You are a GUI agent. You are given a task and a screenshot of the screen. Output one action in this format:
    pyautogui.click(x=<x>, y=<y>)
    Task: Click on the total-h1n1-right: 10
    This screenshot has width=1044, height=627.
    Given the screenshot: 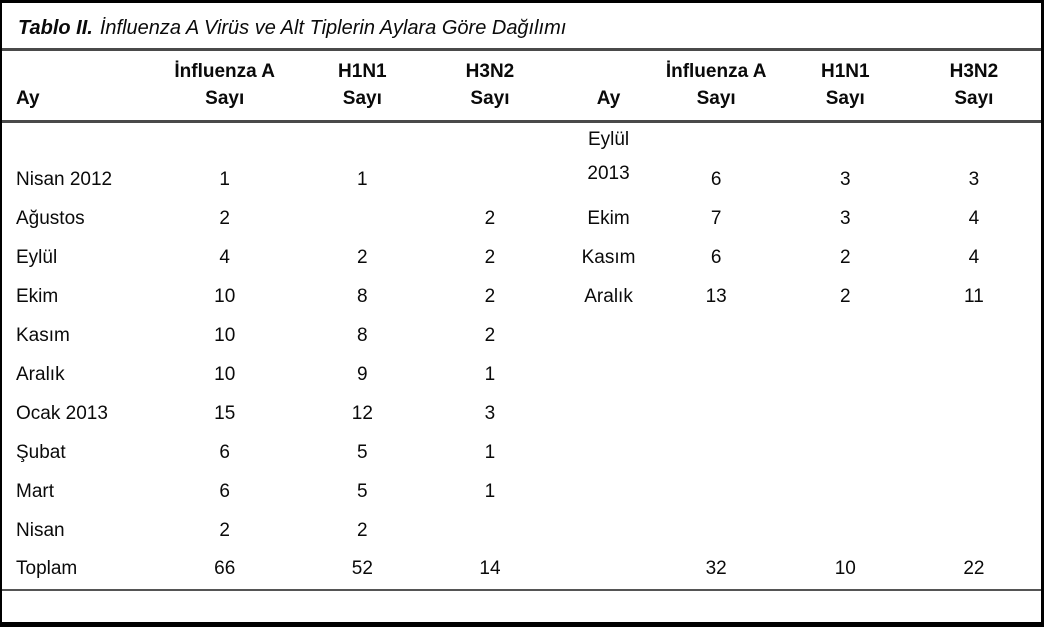 What is the action you would take?
    pyautogui.click(x=845, y=570)
    